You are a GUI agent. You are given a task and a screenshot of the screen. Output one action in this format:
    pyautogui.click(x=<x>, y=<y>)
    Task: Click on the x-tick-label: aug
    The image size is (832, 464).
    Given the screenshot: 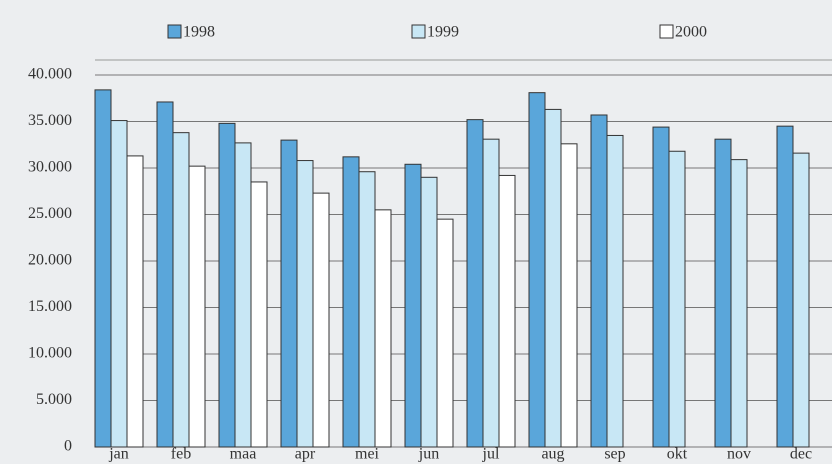 What is the action you would take?
    pyautogui.click(x=552, y=454)
    